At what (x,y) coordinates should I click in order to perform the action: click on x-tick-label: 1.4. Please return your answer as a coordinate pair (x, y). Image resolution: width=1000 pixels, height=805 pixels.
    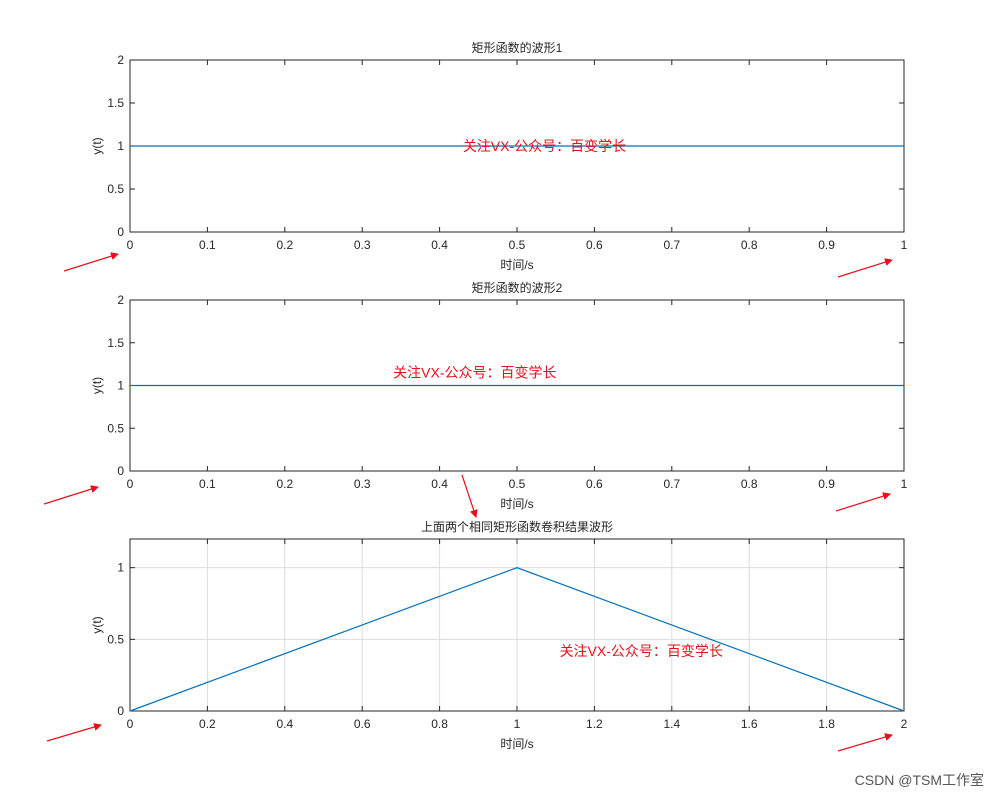
    Looking at the image, I should click on (671, 724).